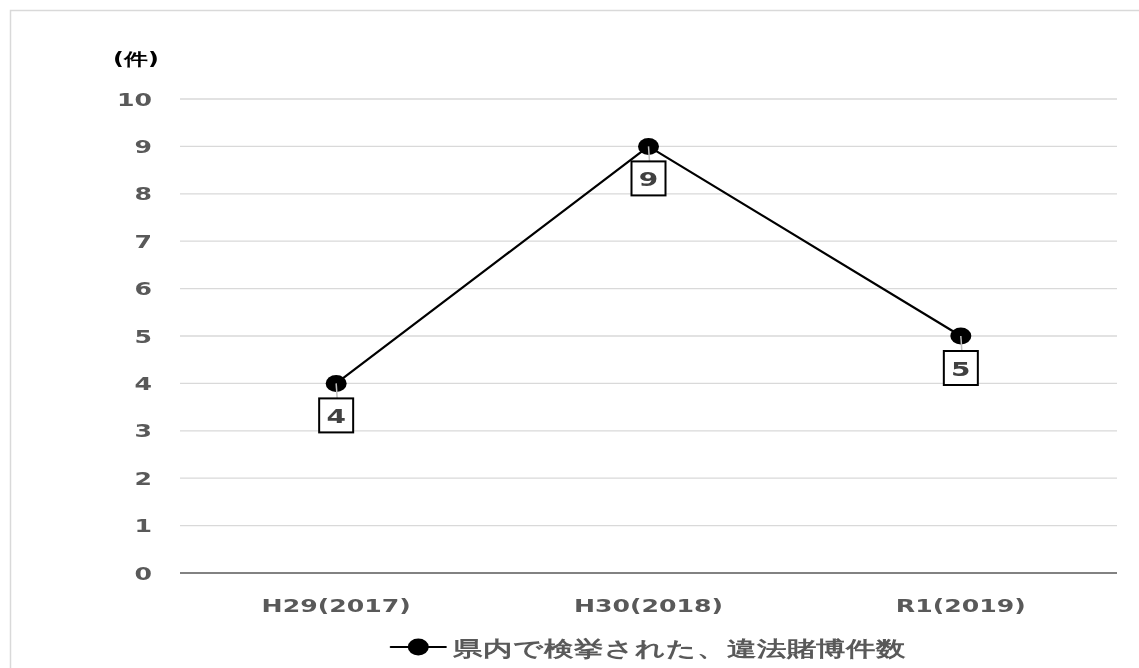 This screenshot has height=668, width=1139. I want to click on legend-label: 県内で検挙された、違法賭博件数, so click(679, 648).